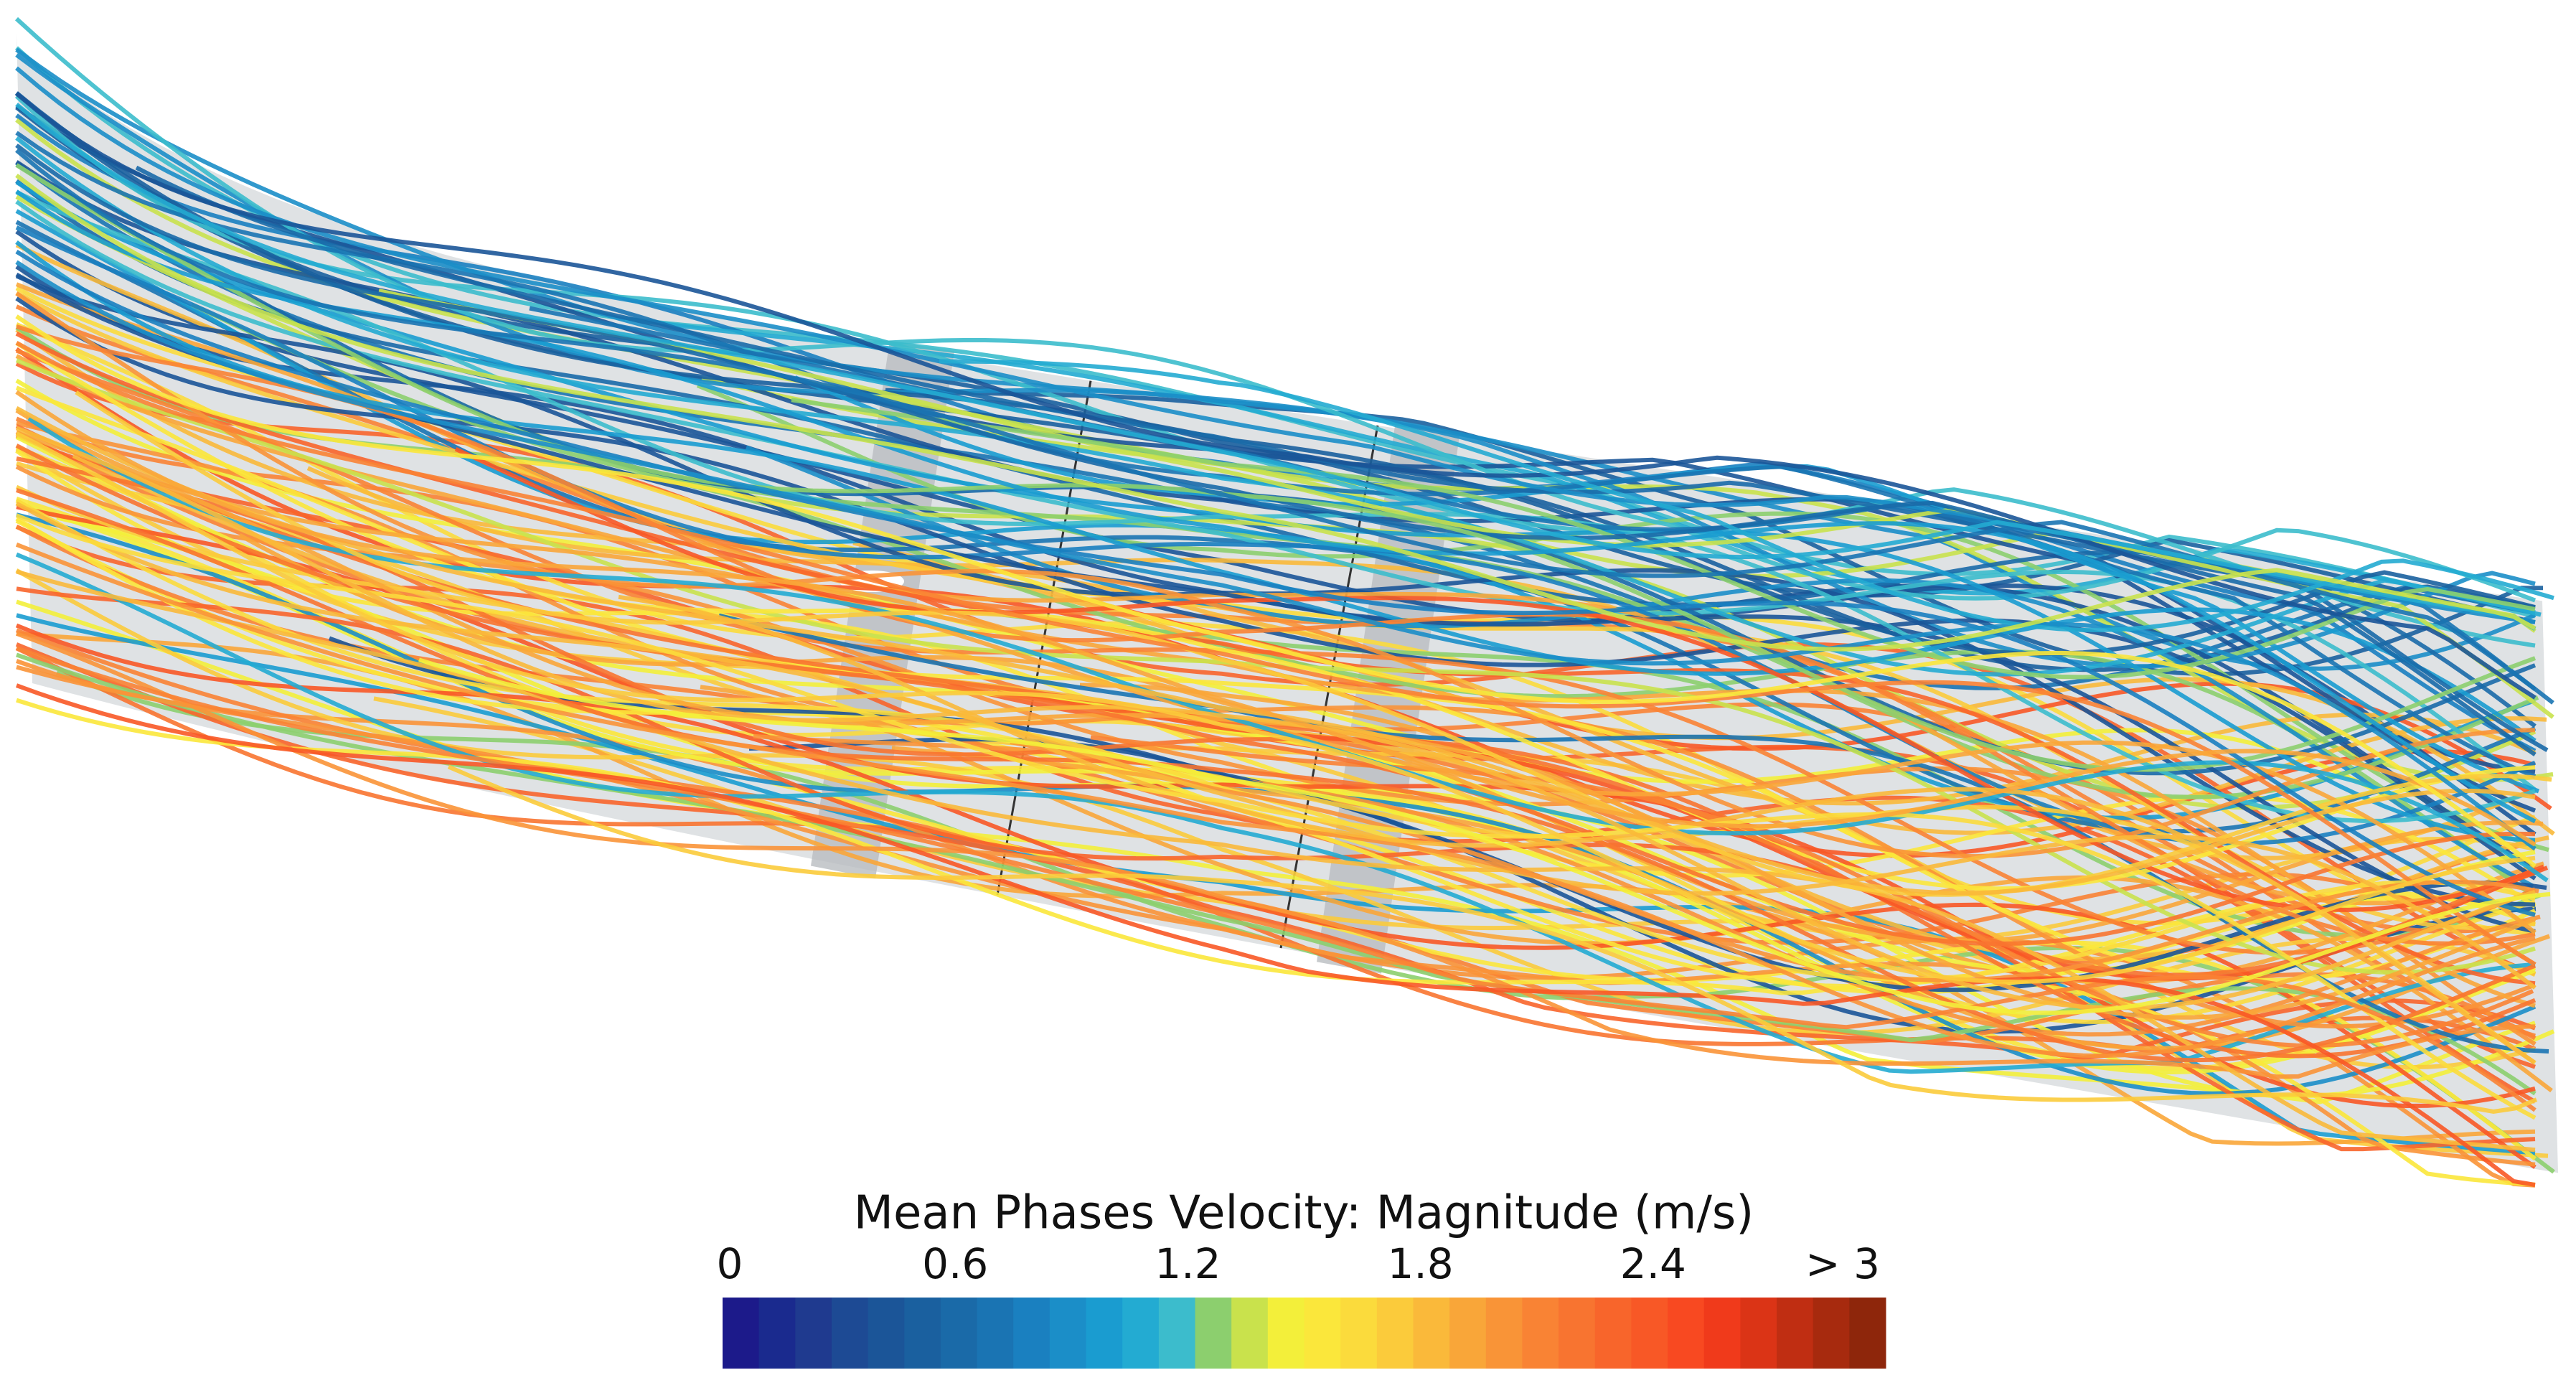 The height and width of the screenshot is (1398, 2576). What do you see at coordinates (1329, 687) in the screenshot?
I see `section-line` at bounding box center [1329, 687].